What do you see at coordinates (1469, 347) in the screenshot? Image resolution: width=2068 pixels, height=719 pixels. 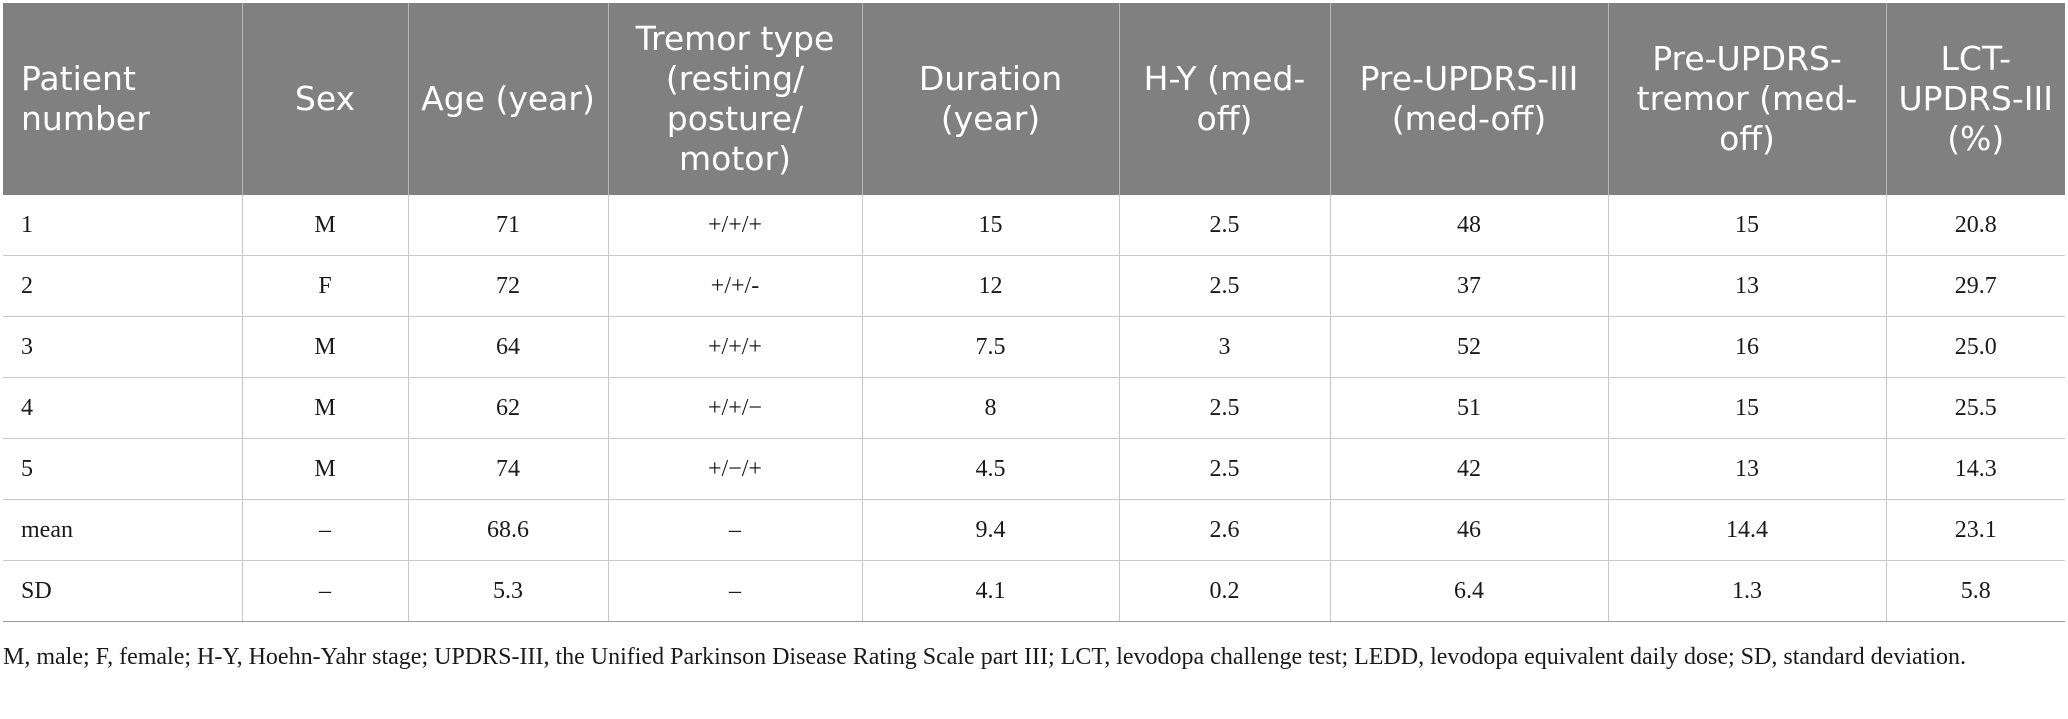 I see `table-cell: 52` at bounding box center [1469, 347].